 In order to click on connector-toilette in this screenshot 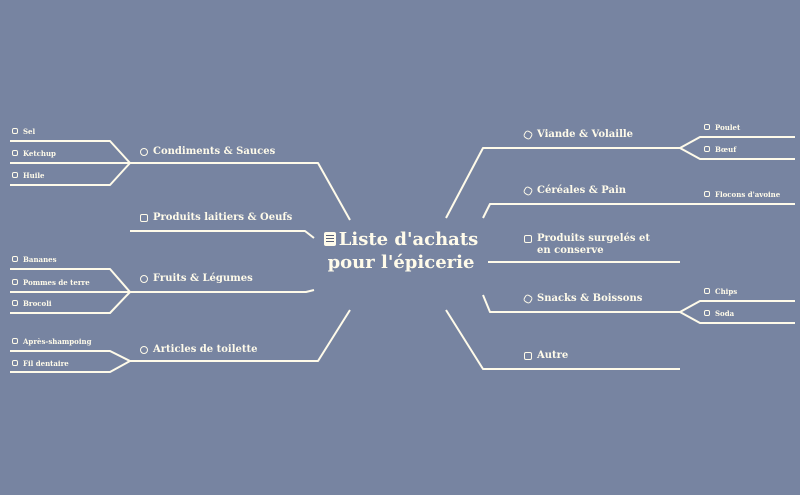, I will do `click(240, 335)`.